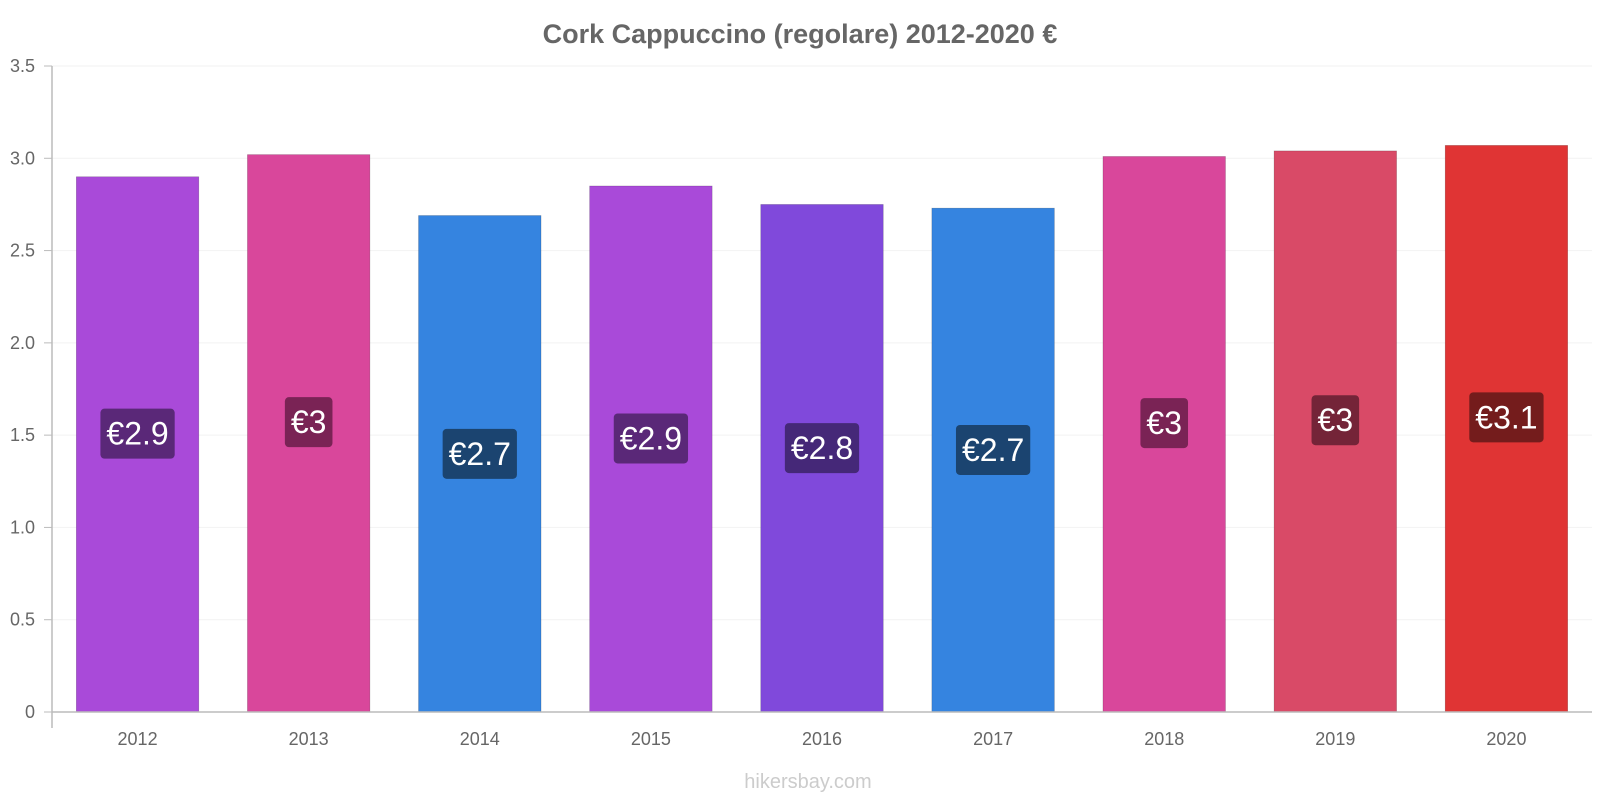 The height and width of the screenshot is (800, 1600). I want to click on x-tick-label: 2014, so click(480, 739).